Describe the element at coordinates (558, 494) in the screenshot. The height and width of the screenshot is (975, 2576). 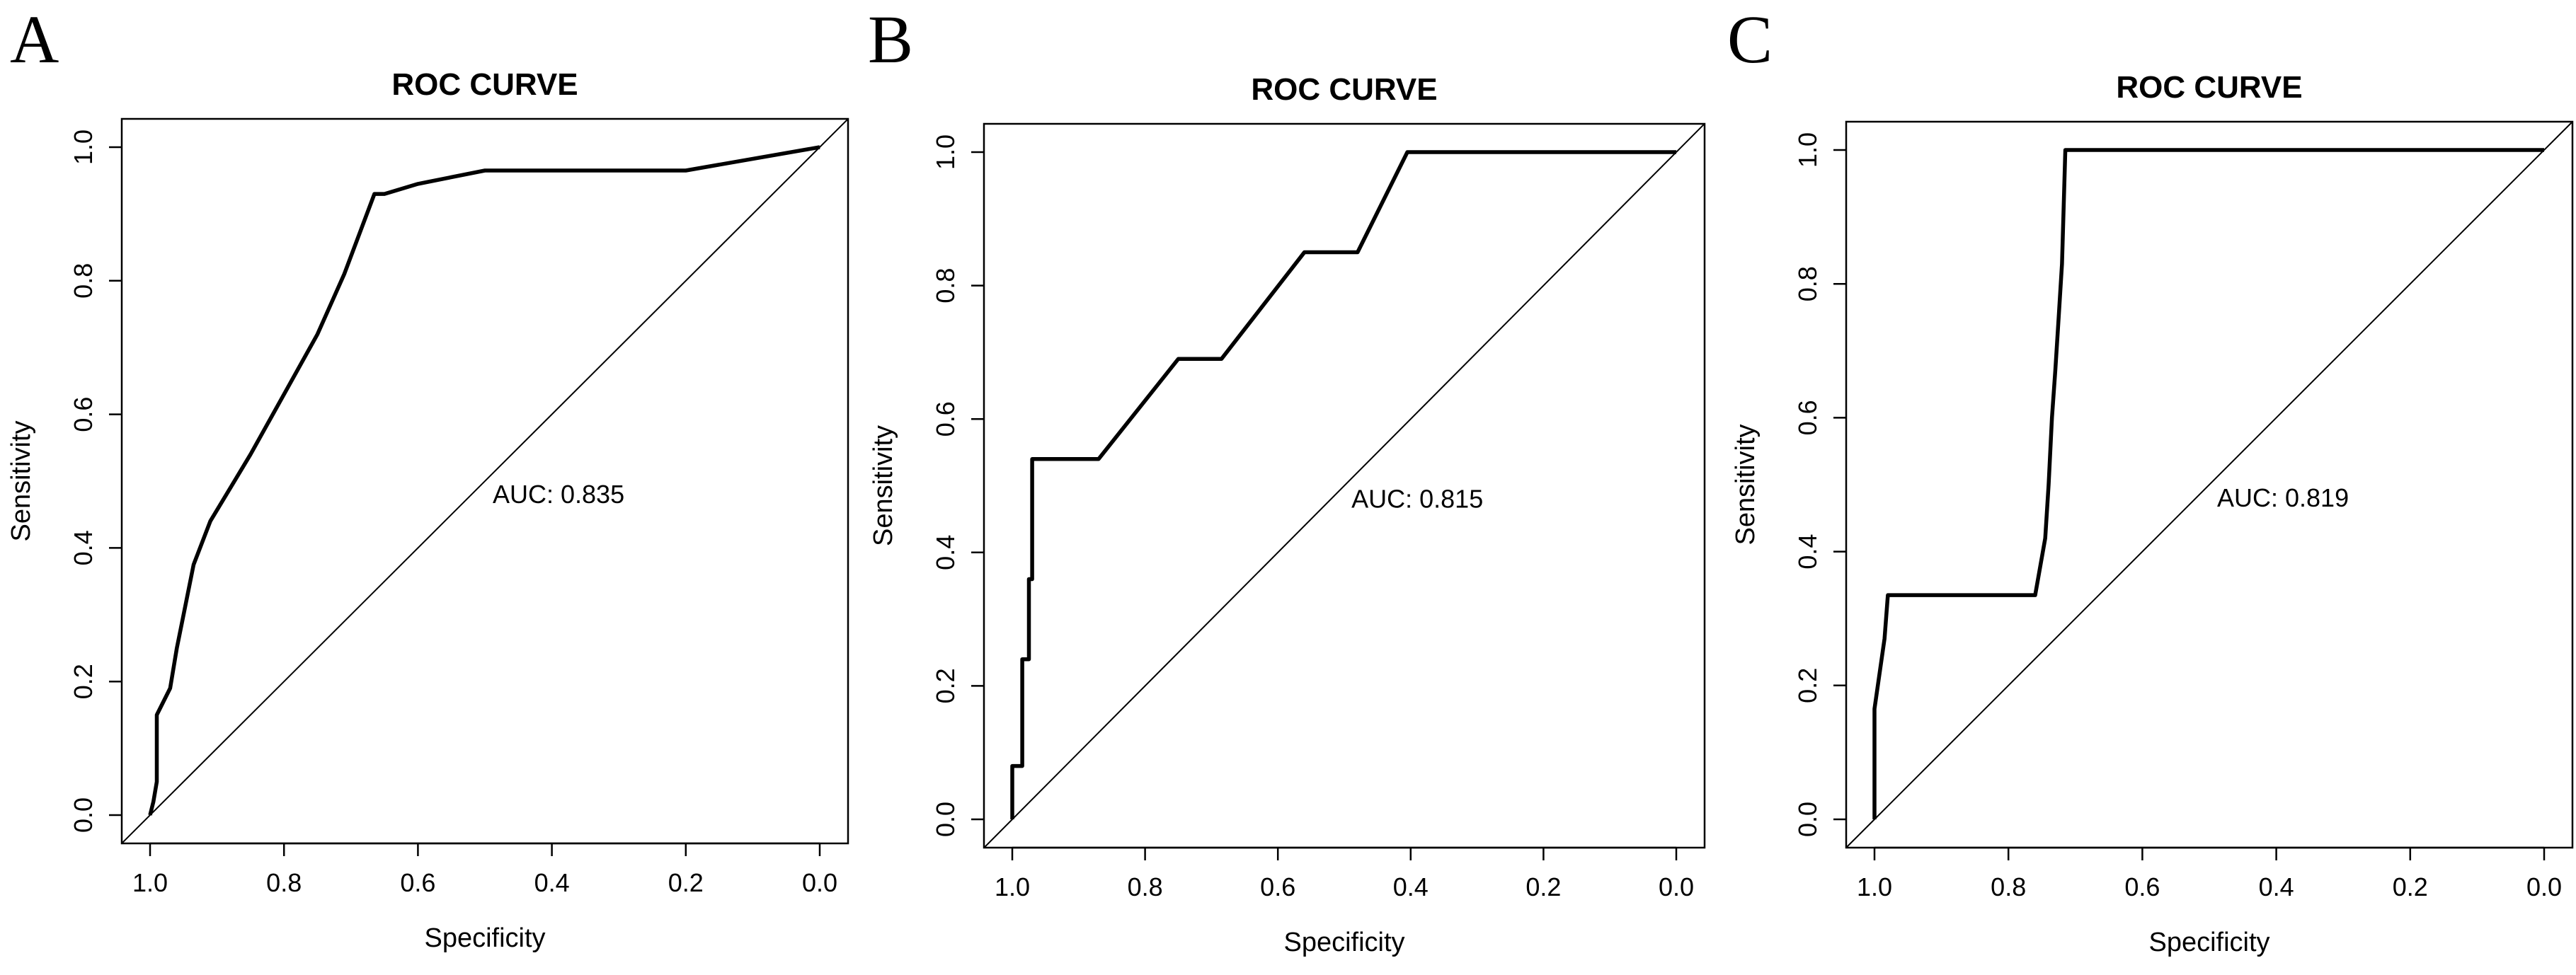
I see `auc-annotation: AUC: 0.835` at that location.